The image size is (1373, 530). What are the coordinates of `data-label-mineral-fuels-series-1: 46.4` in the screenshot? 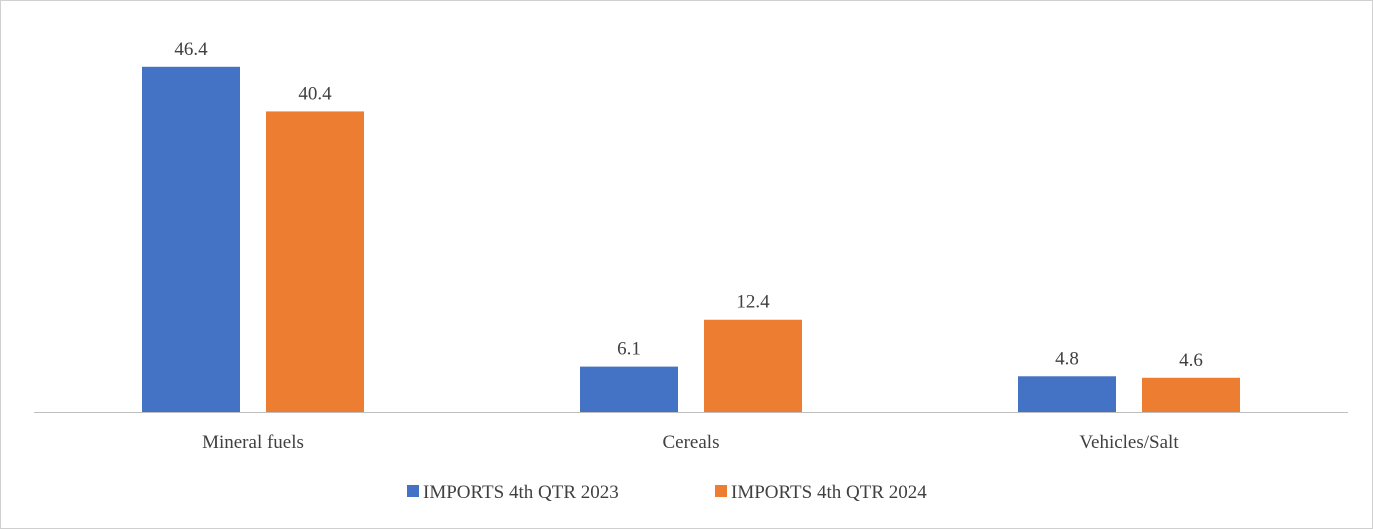 It's located at (191, 49).